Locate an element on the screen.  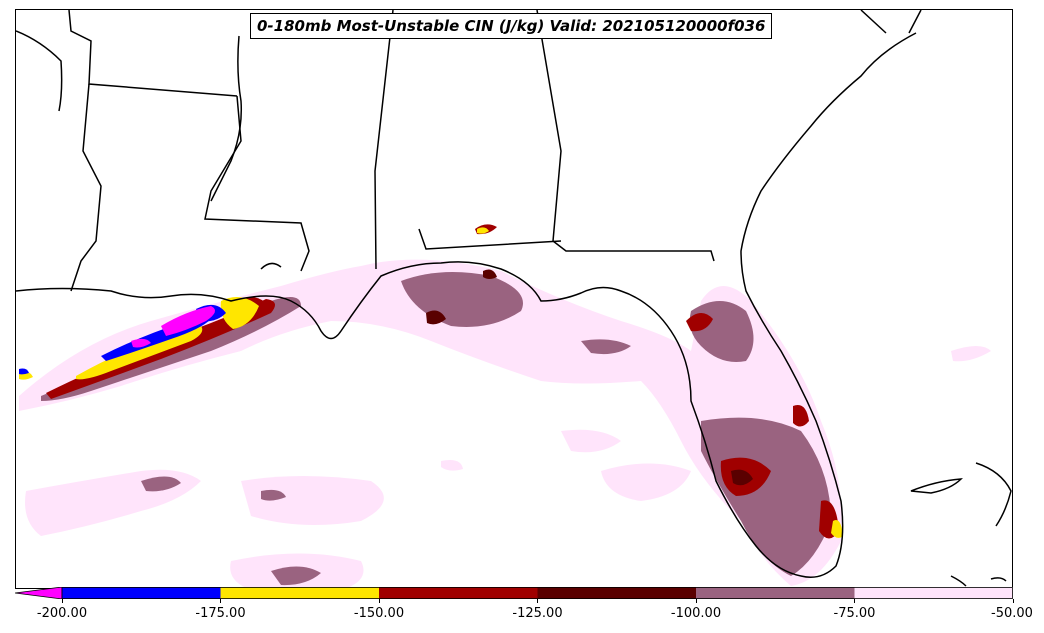
colorbar-tick-label: -100.00 is located at coordinates (696, 613).